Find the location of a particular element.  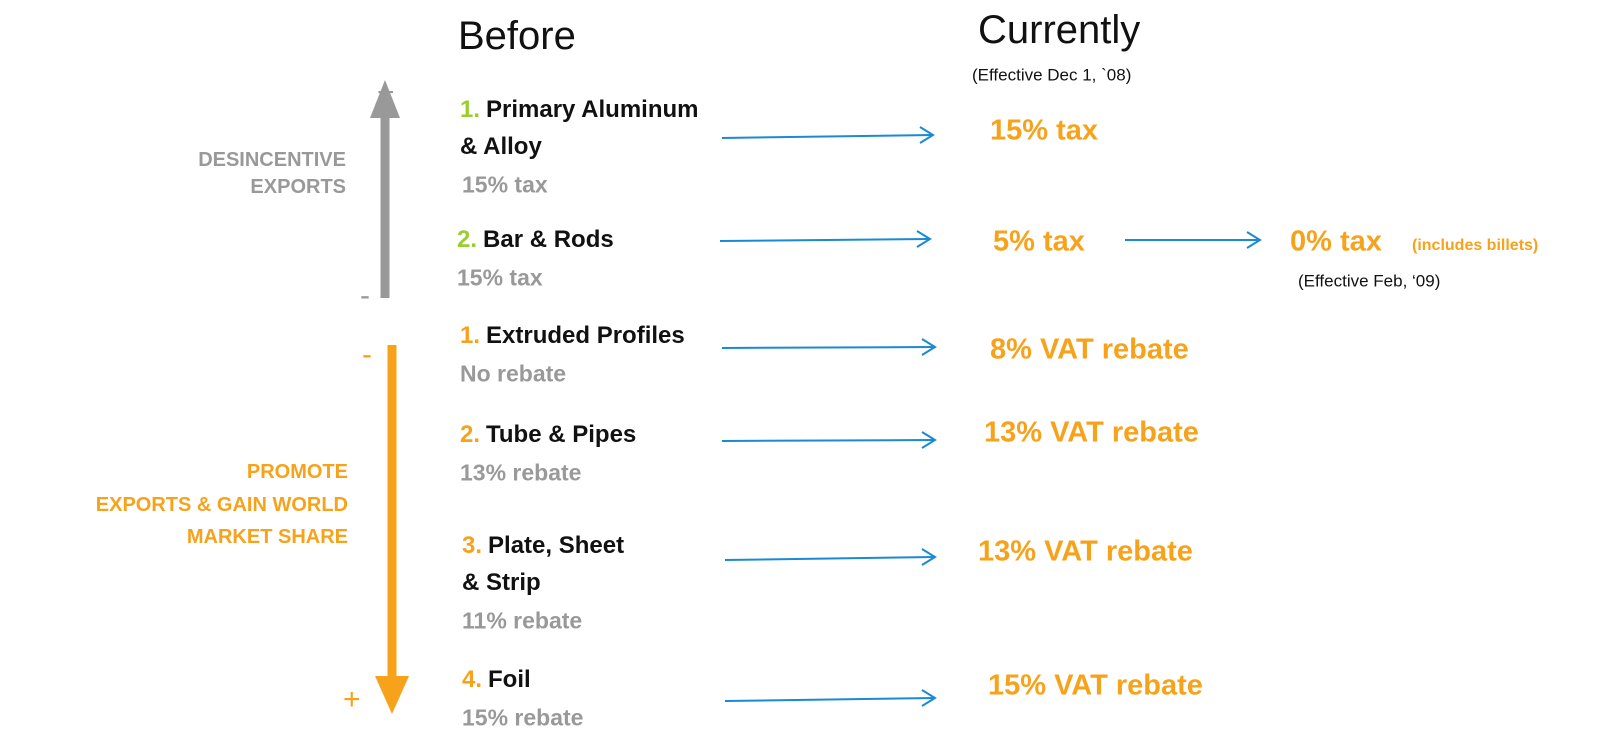

item-name-text: Foil is located at coordinates (509, 679).